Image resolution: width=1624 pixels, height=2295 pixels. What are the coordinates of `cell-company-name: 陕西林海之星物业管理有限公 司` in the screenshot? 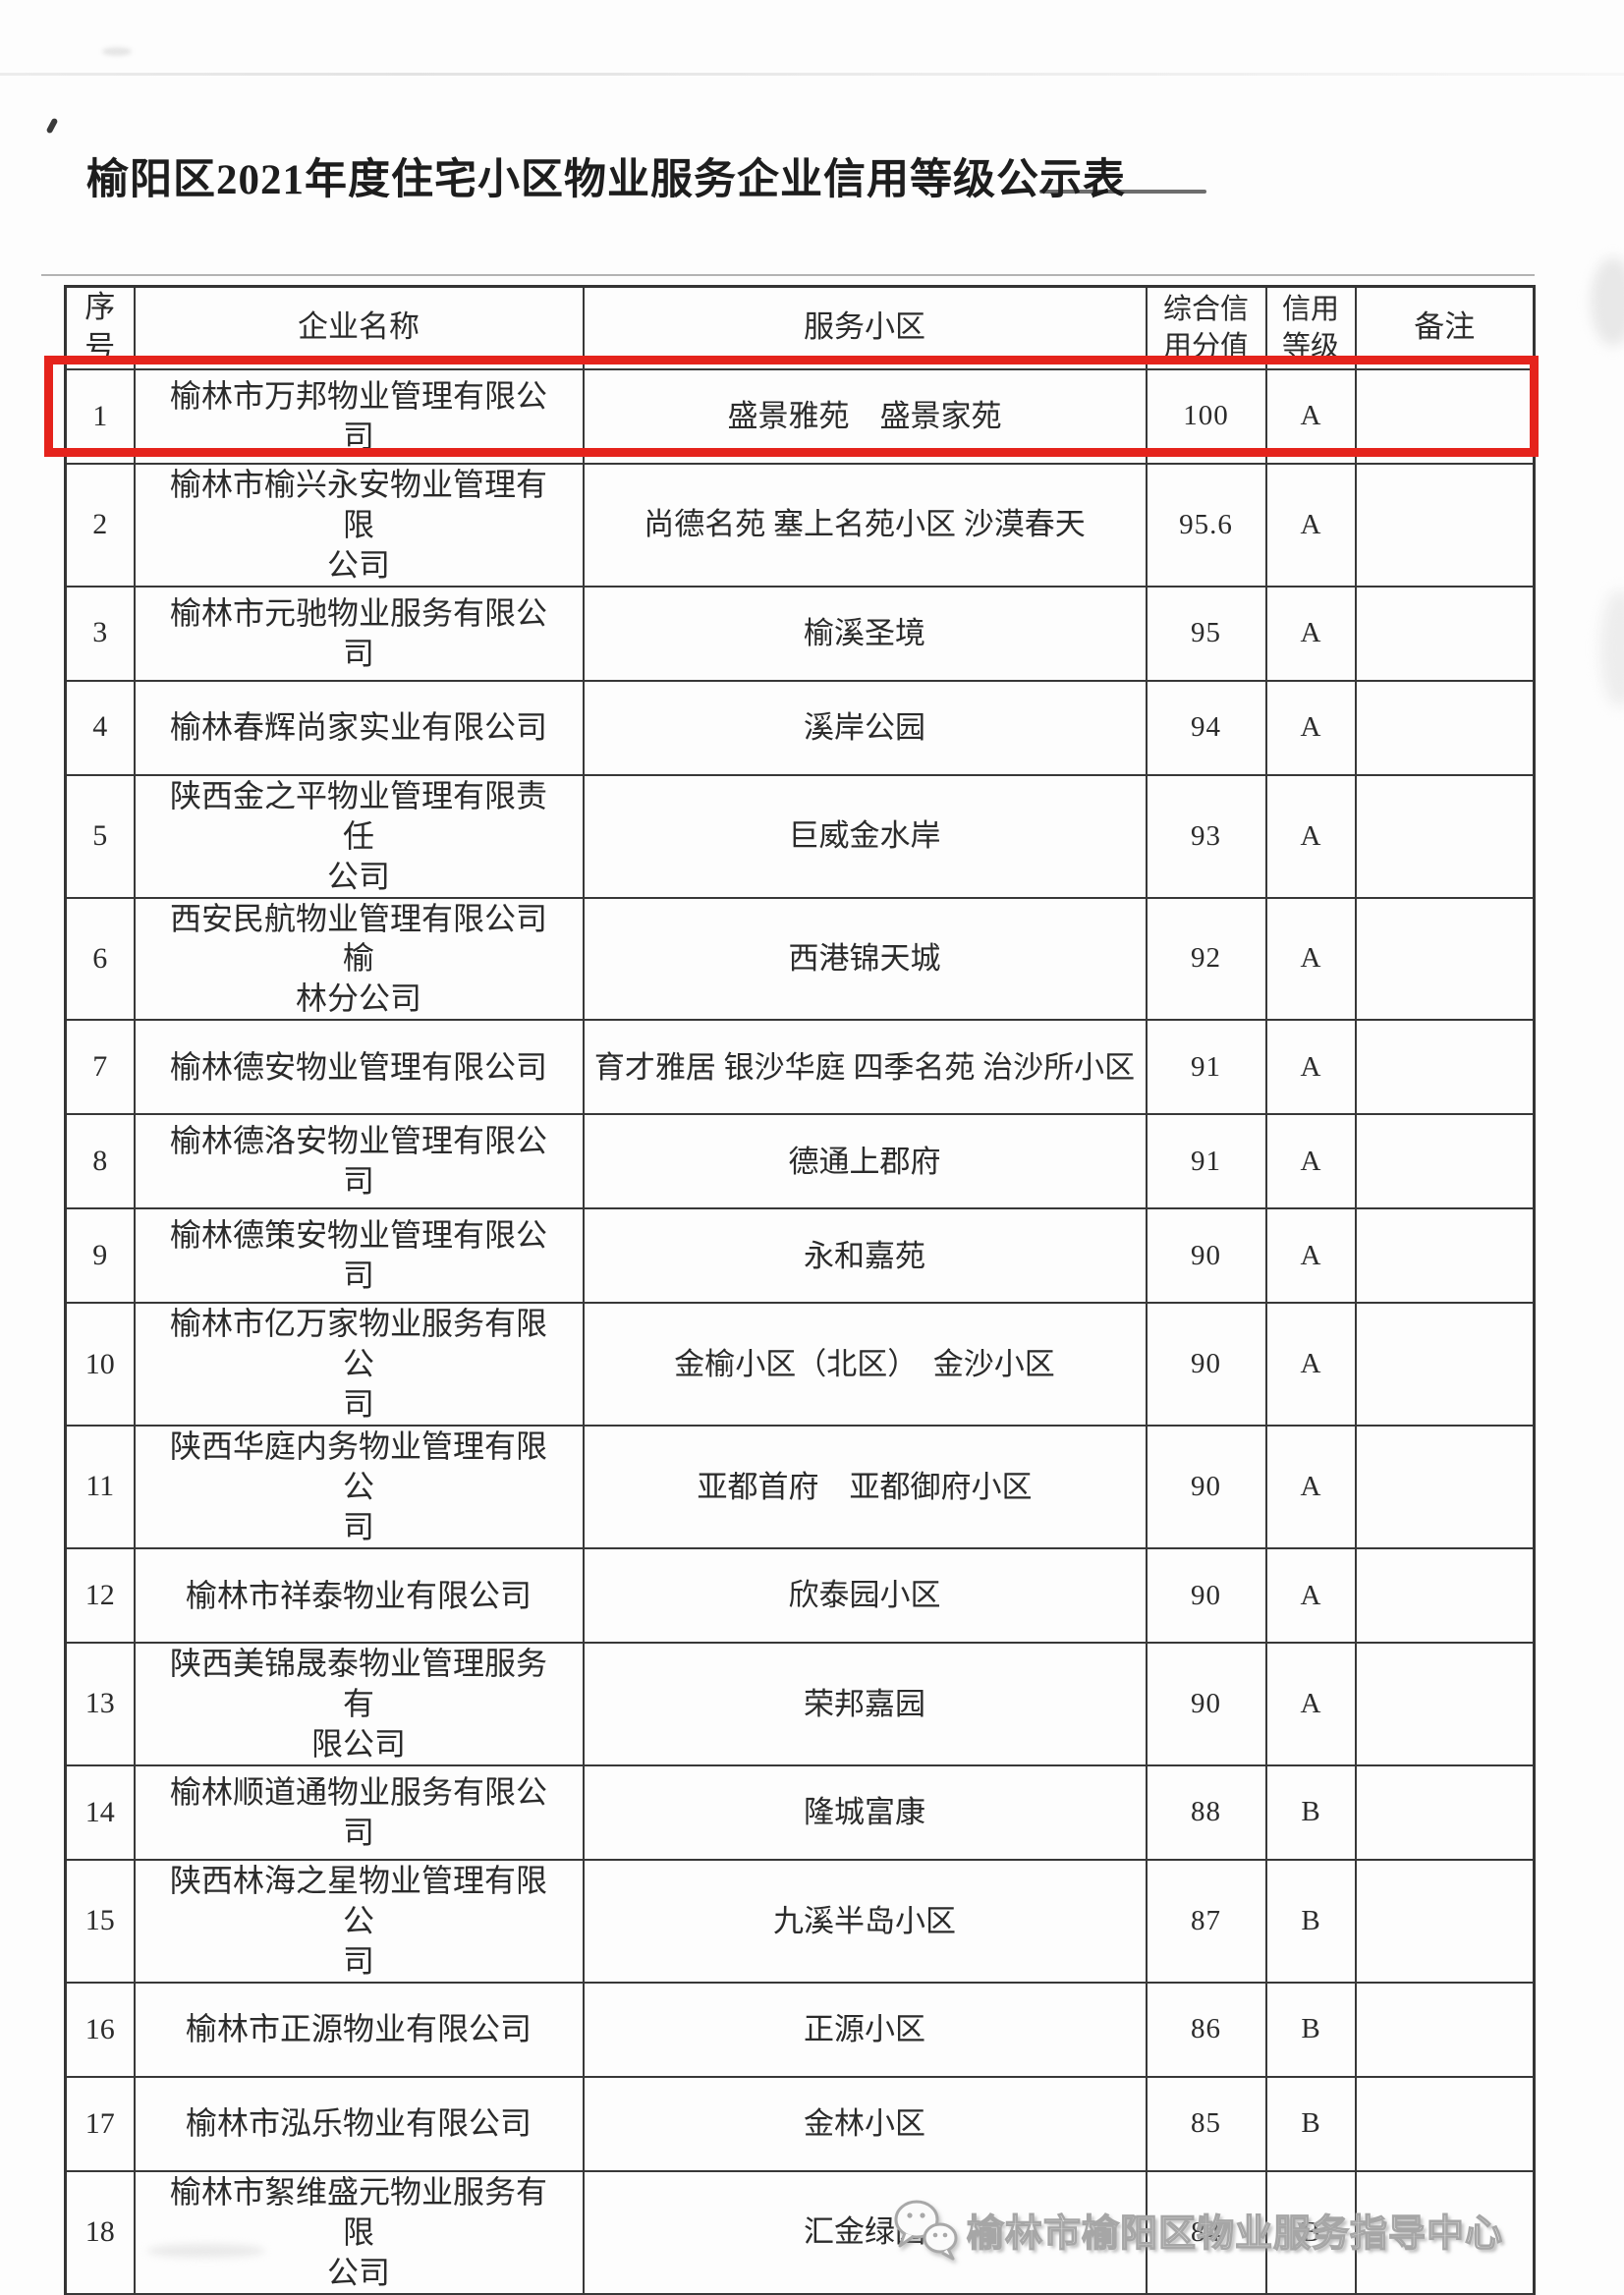 It's located at (359, 1921).